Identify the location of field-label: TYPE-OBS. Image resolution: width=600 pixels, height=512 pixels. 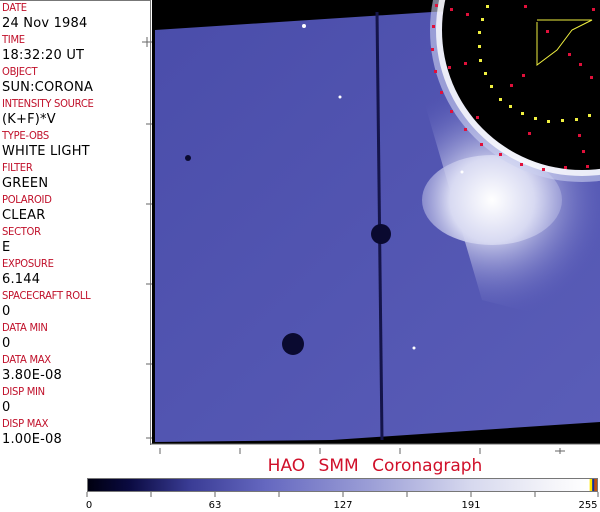
(25, 136).